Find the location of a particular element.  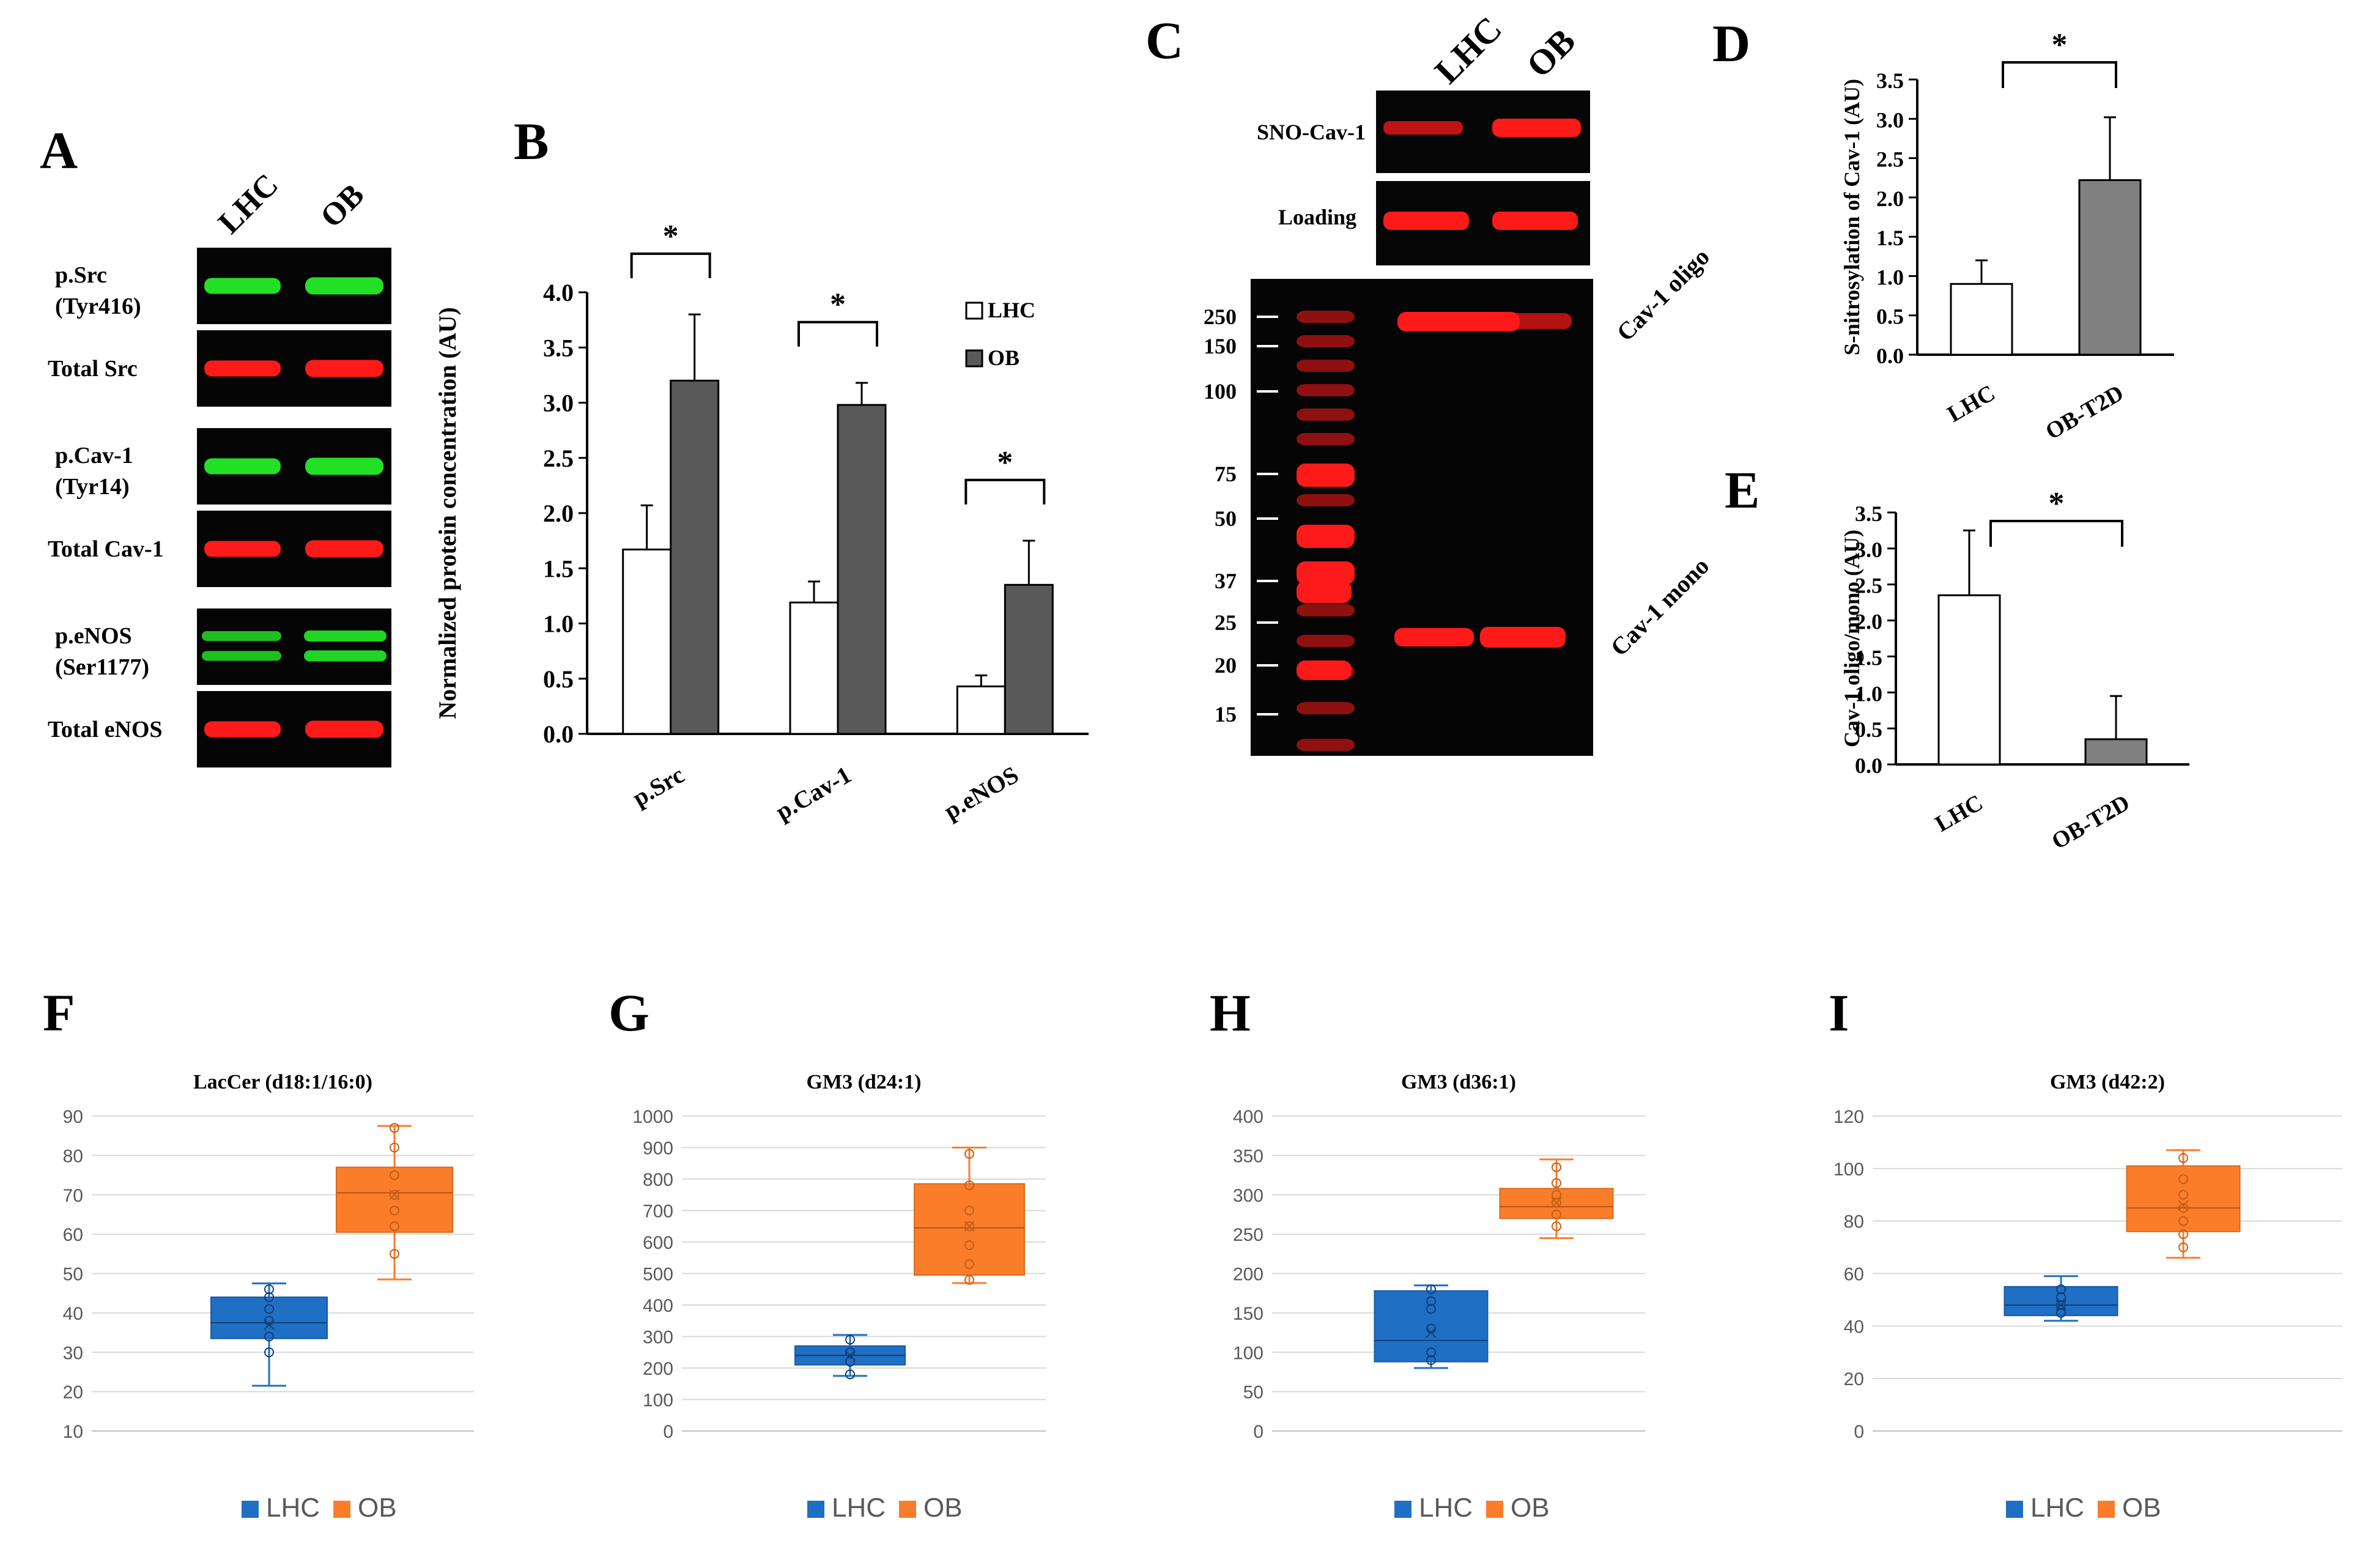

panel-letter-g: G is located at coordinates (629, 1012).